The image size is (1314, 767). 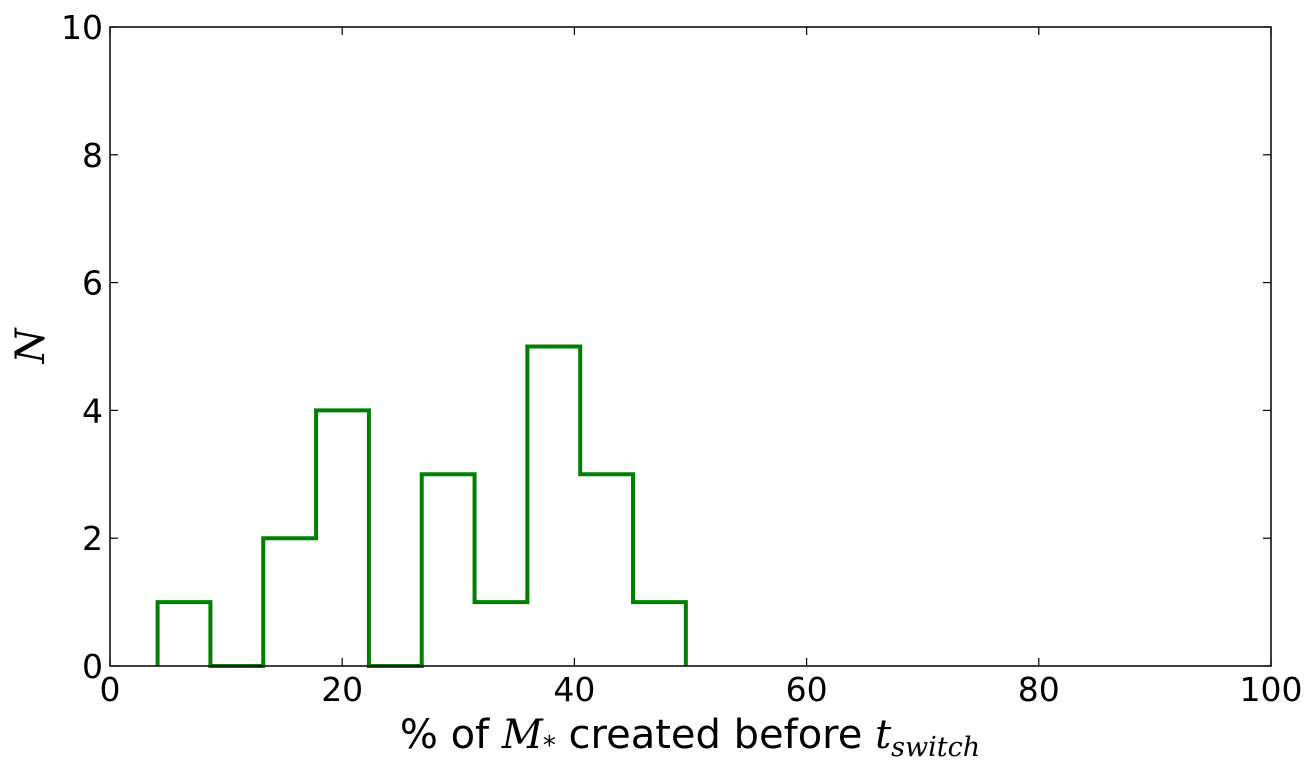 What do you see at coordinates (715, 735) in the screenshot?
I see `x-axis-label-middle: created before` at bounding box center [715, 735].